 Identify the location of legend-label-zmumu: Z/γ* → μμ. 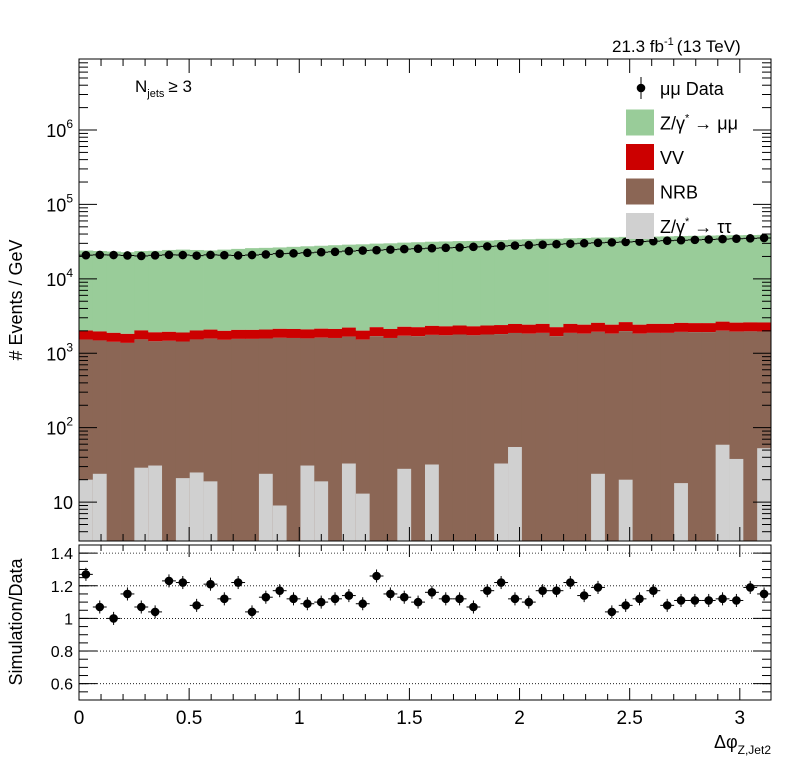
(699, 123).